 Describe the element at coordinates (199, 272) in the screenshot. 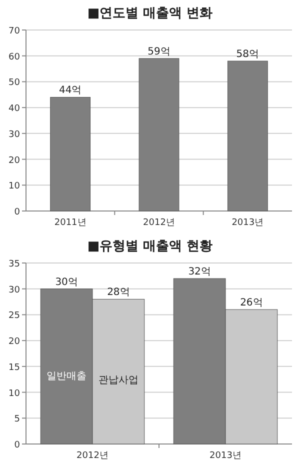

I see `data-label: 32억` at that location.